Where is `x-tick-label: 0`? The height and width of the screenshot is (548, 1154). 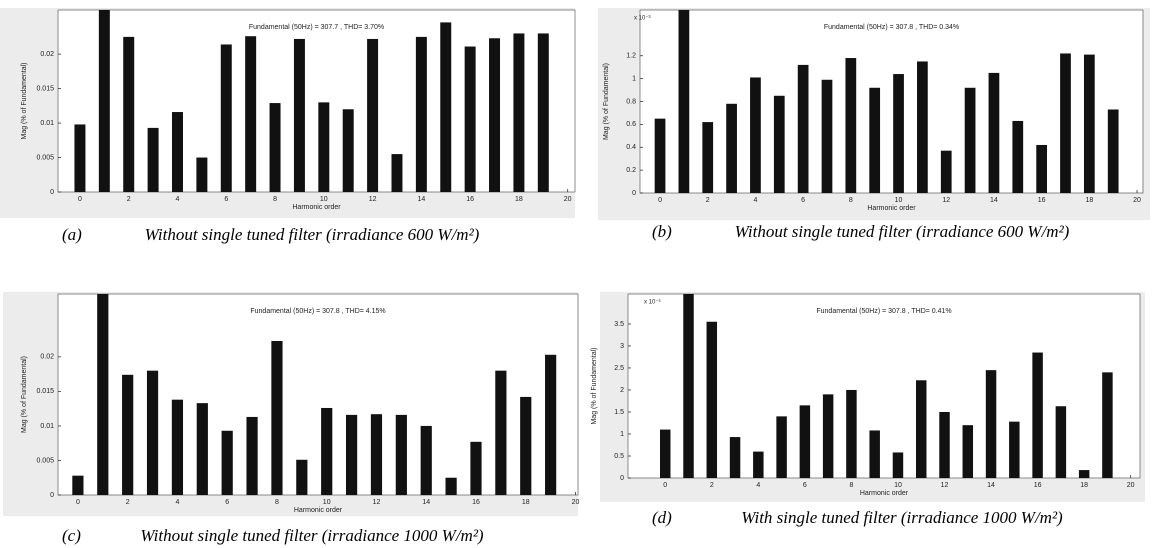
x-tick-label: 0 is located at coordinates (660, 200).